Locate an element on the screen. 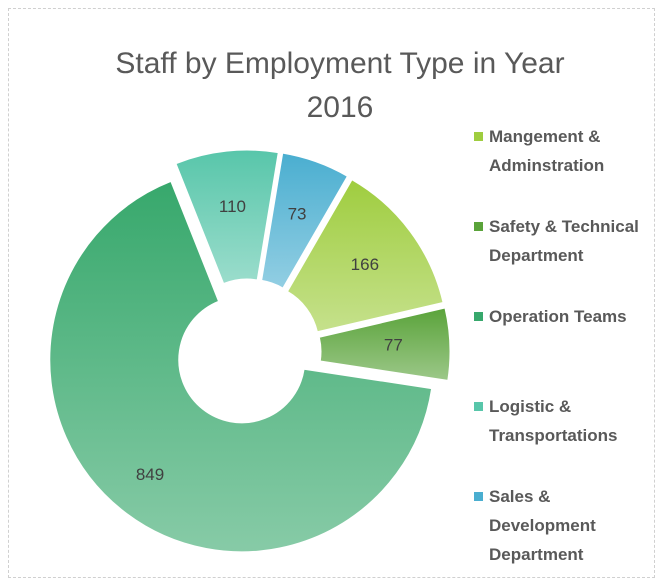 The image size is (665, 578). legend-label: Mangement & Adminstration is located at coordinates (547, 151).